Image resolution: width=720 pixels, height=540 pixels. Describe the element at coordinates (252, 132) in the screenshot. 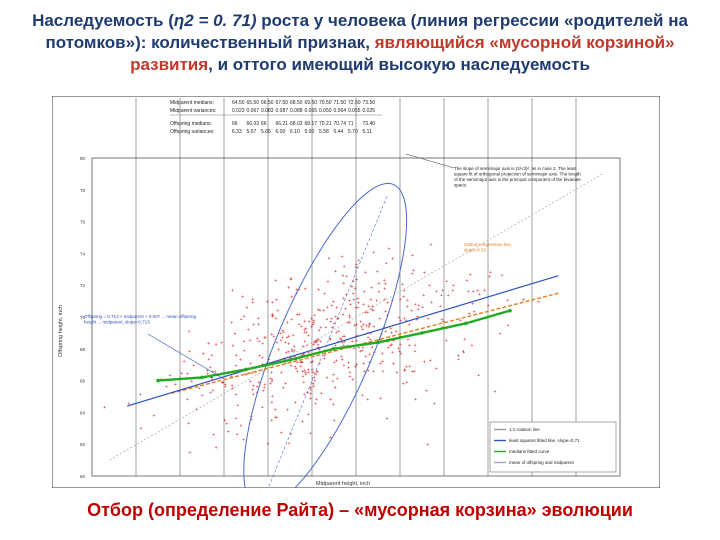

I see `table-cell: 5.07` at that location.